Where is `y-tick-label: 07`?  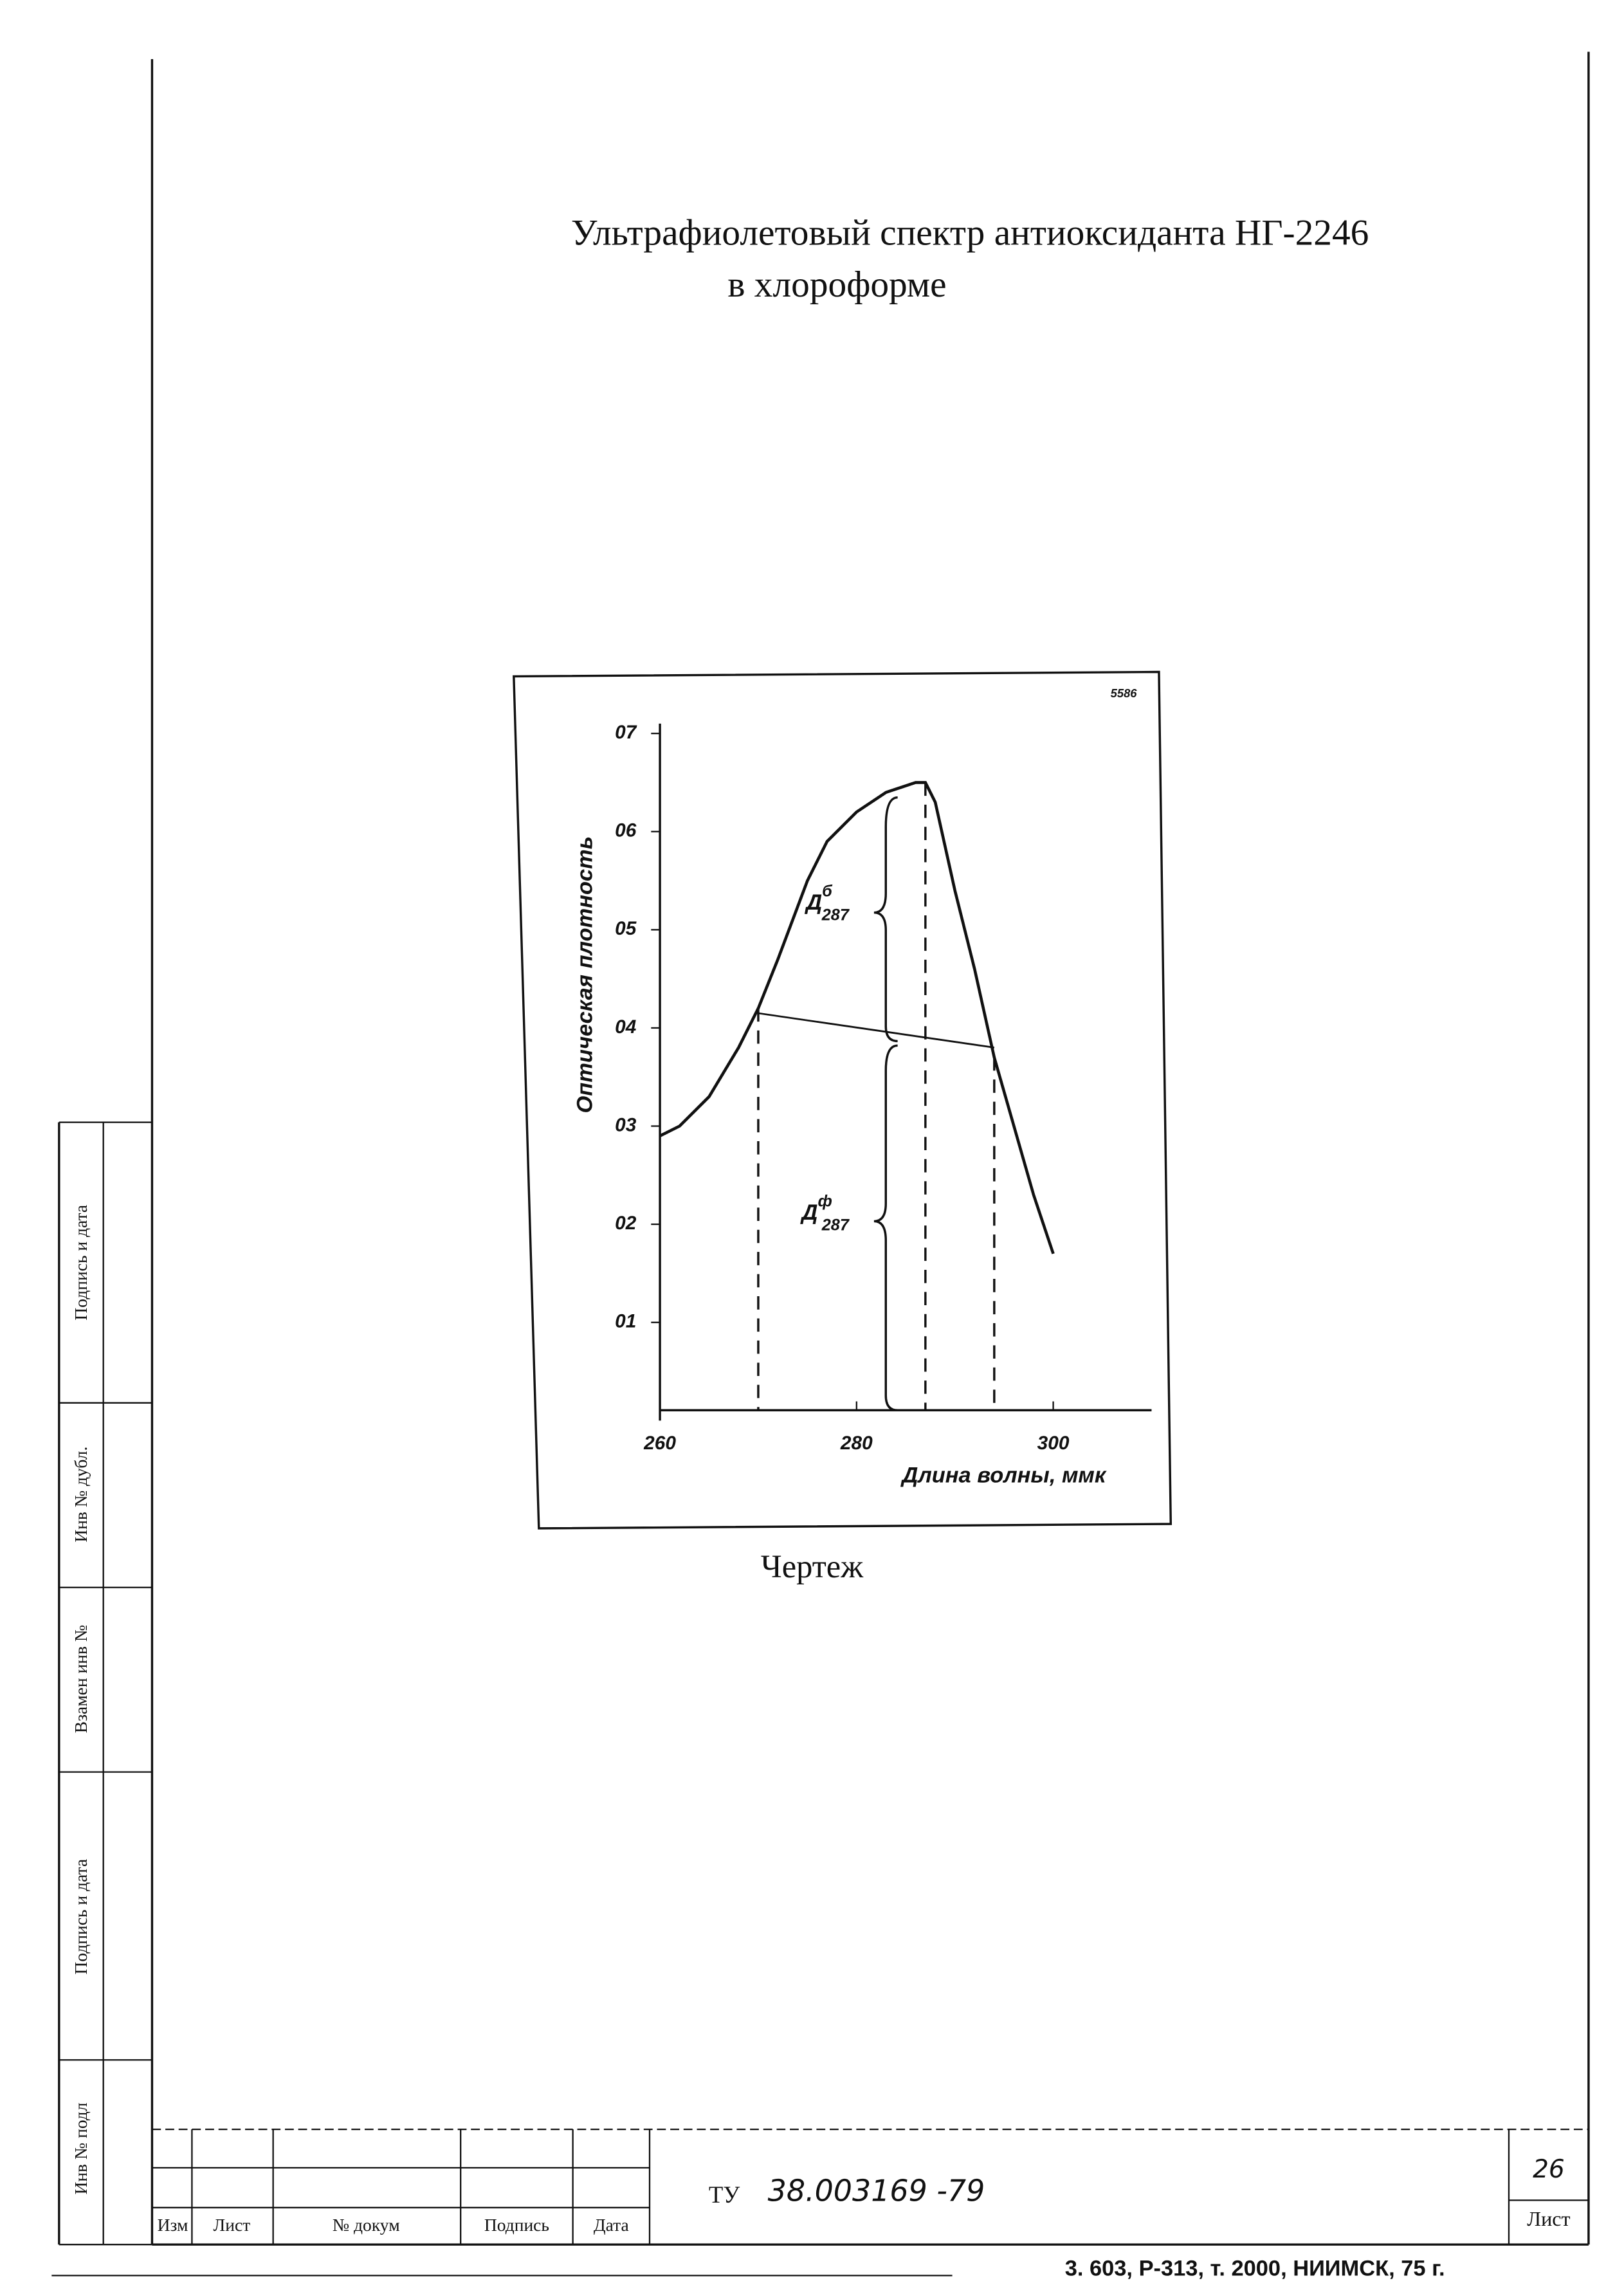 y-tick-label: 07 is located at coordinates (626, 732).